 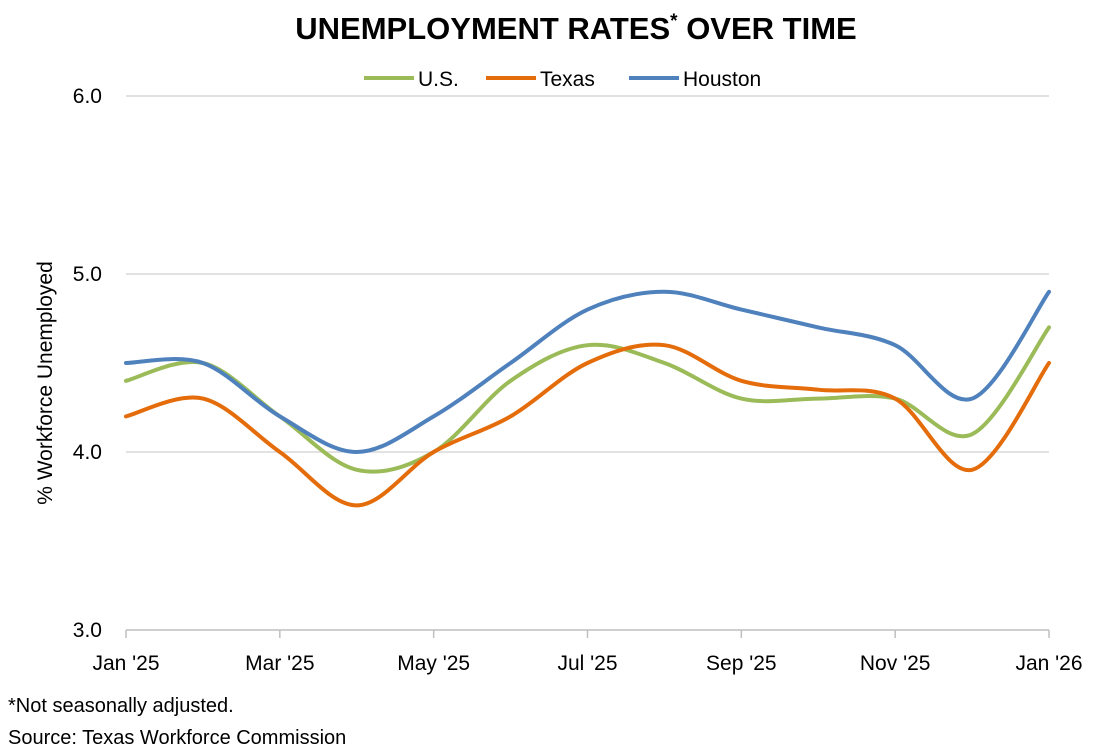 What do you see at coordinates (767, 28) in the screenshot?
I see `chart-title-suffix: OVER TIME` at bounding box center [767, 28].